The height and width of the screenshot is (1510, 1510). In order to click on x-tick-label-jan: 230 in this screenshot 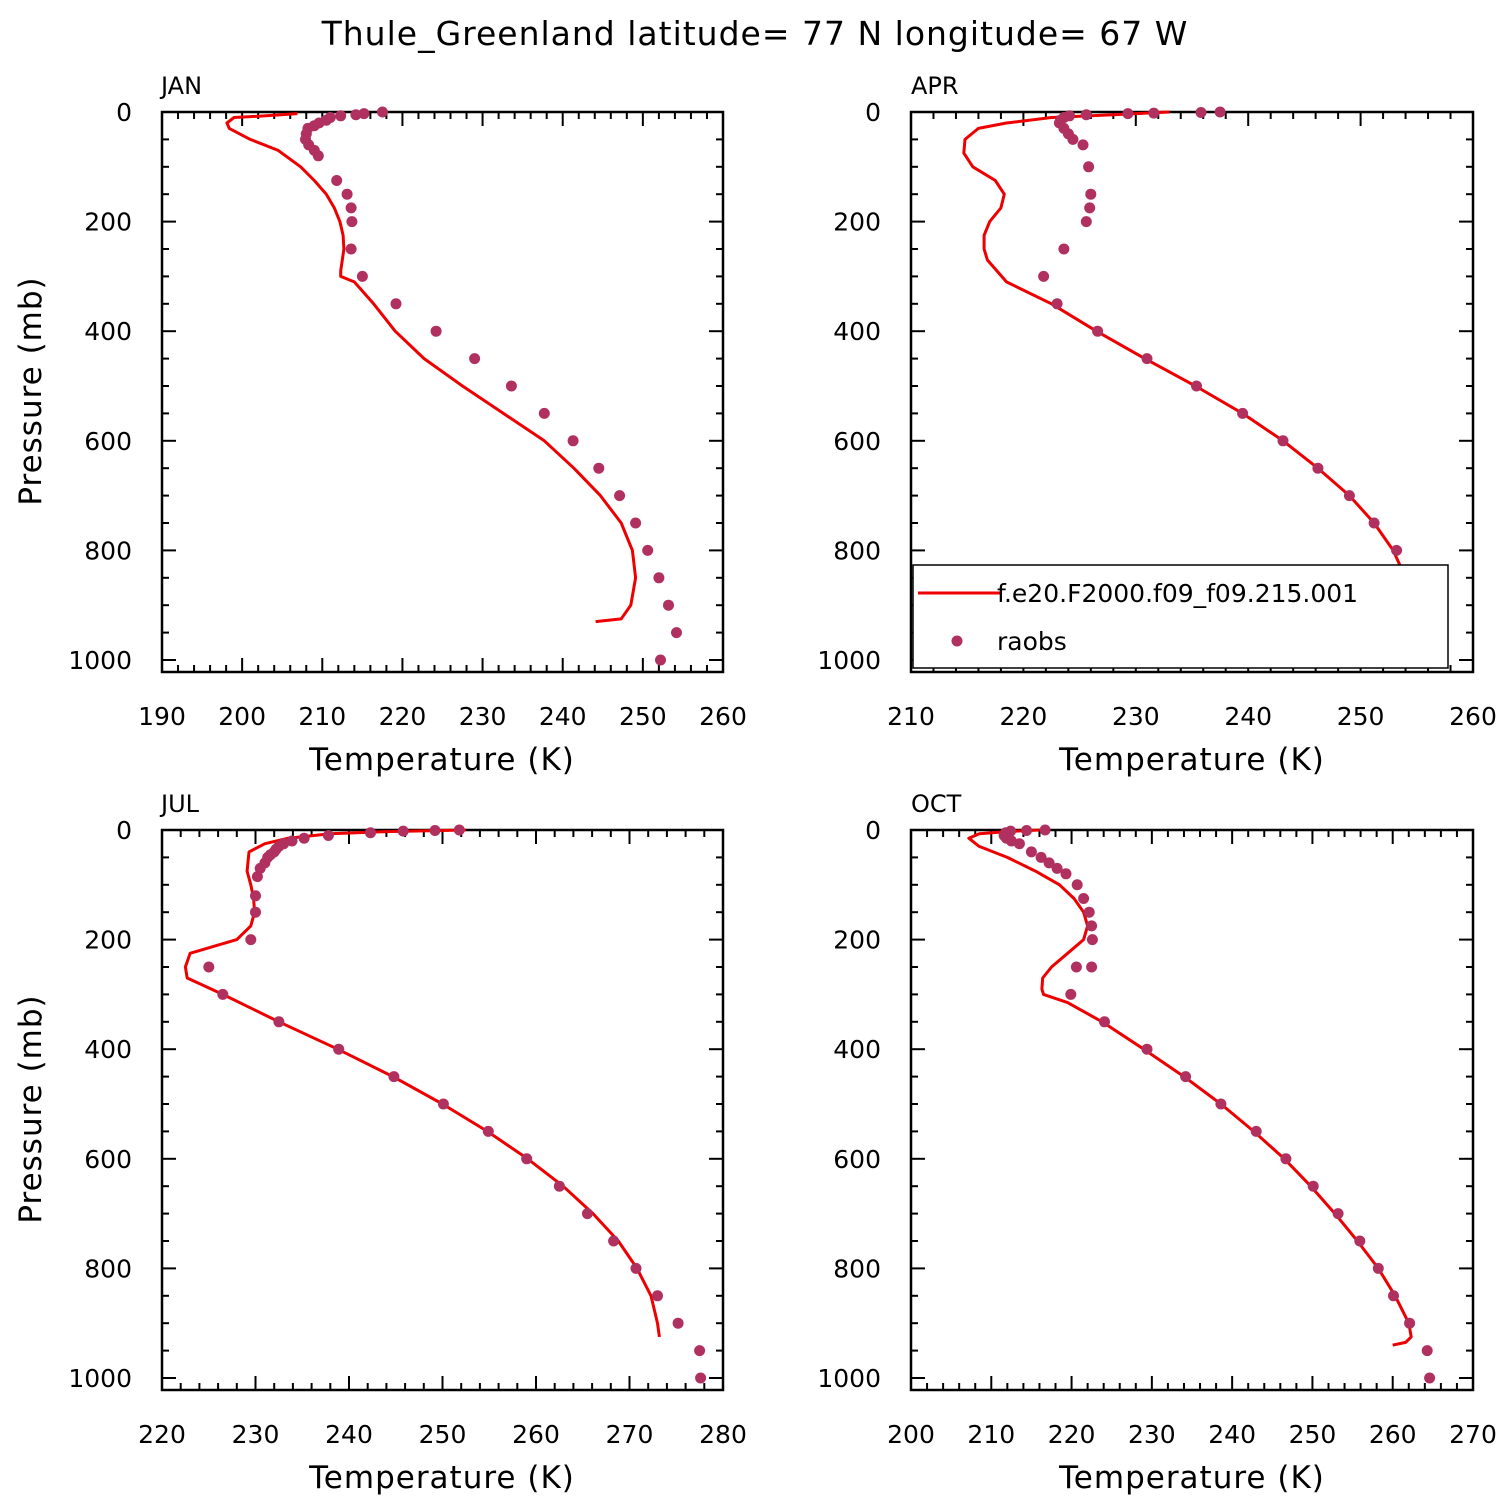, I will do `click(483, 716)`.